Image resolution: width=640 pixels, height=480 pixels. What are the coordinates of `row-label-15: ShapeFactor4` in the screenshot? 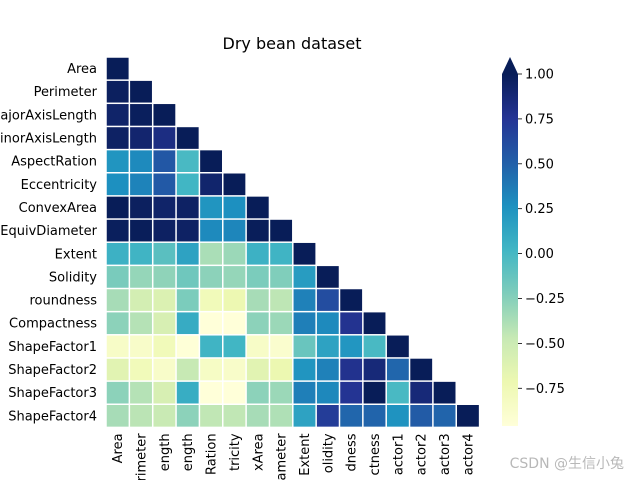 It's located at (52, 416).